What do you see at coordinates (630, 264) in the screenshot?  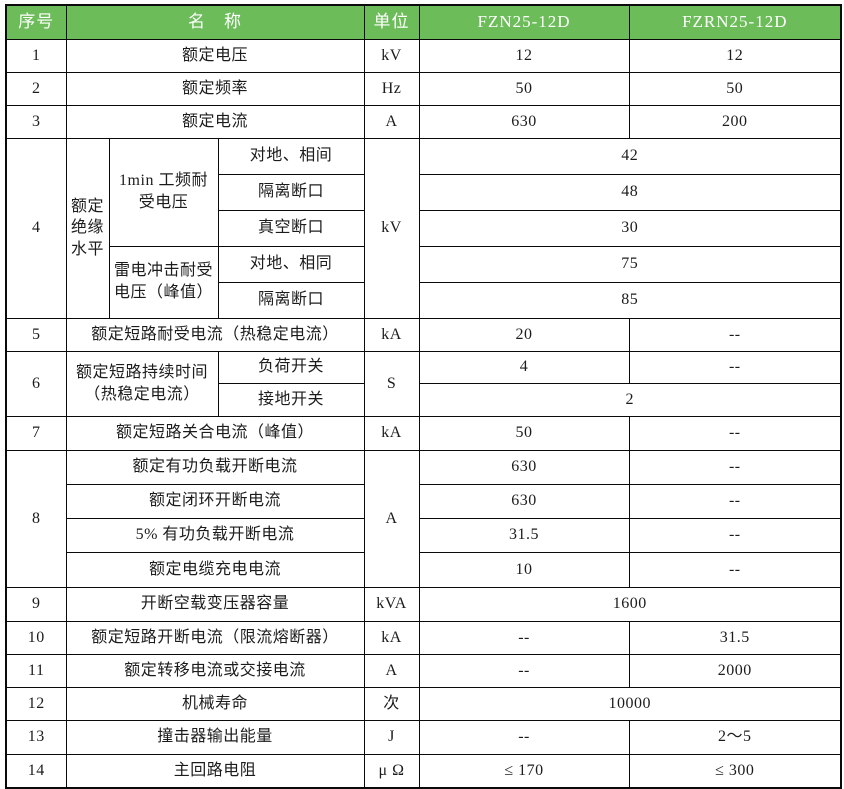 I see `cell-value-shared: 75` at bounding box center [630, 264].